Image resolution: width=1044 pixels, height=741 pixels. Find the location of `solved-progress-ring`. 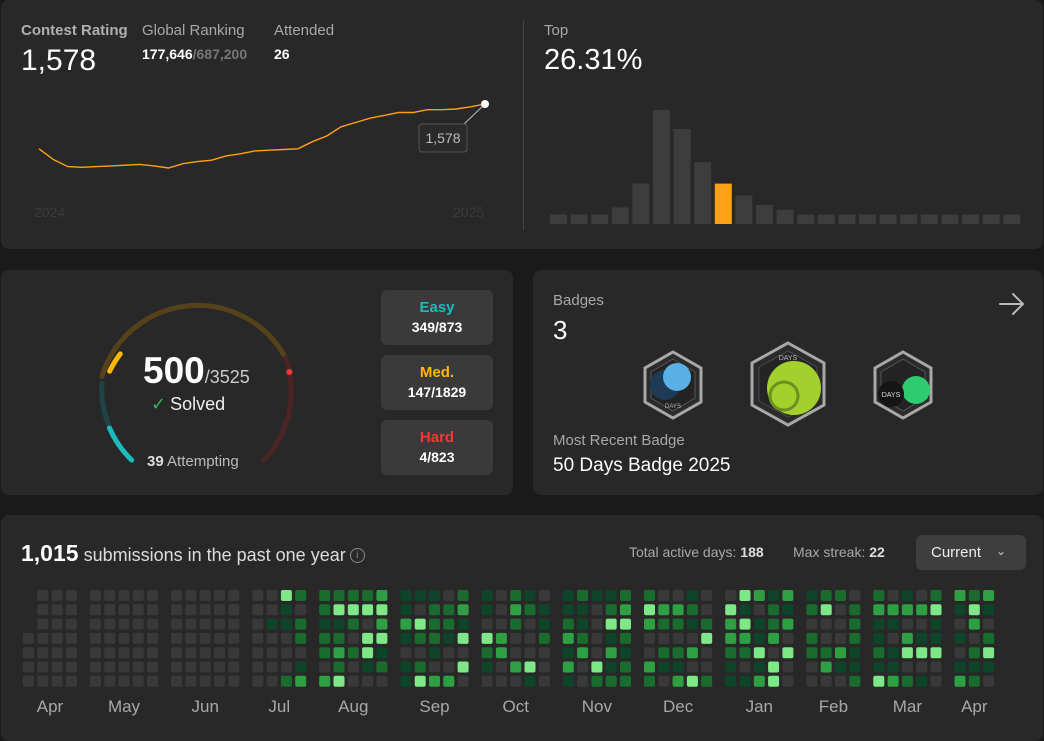

solved-progress-ring is located at coordinates (201, 384).